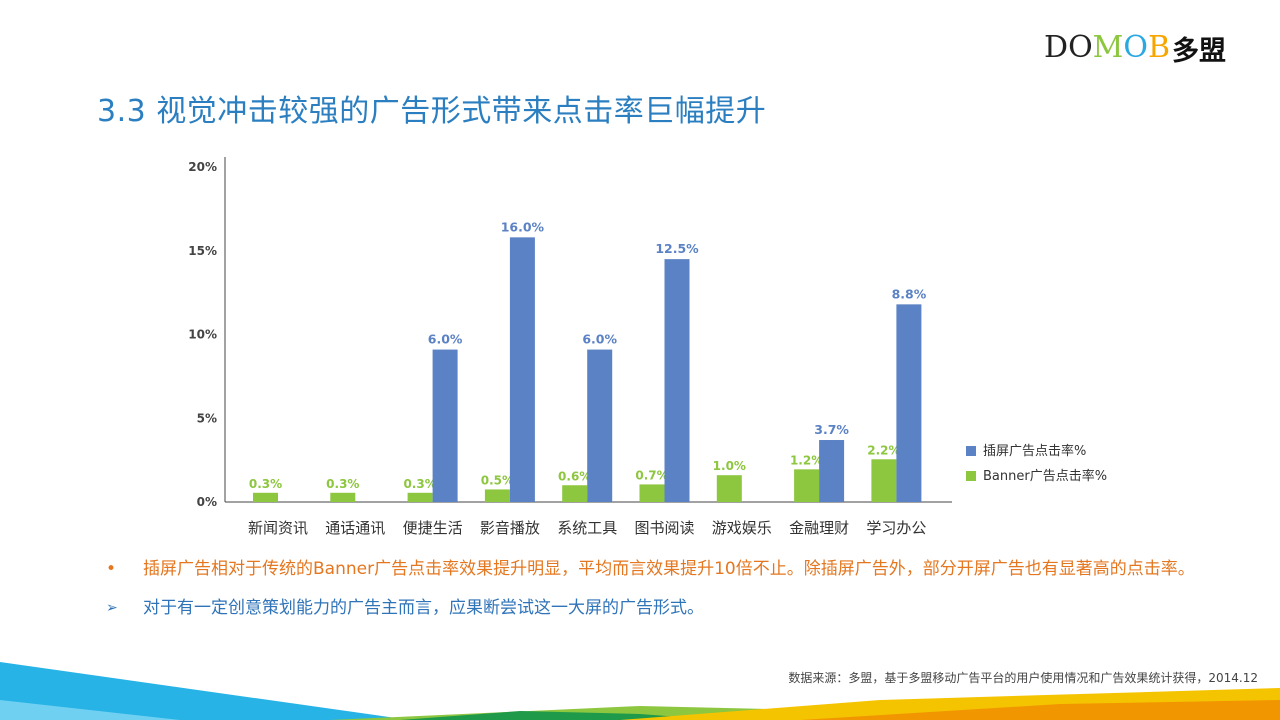 This screenshot has height=720, width=1280. What do you see at coordinates (896, 528) in the screenshot?
I see `x-category-label: 学习办公` at bounding box center [896, 528].